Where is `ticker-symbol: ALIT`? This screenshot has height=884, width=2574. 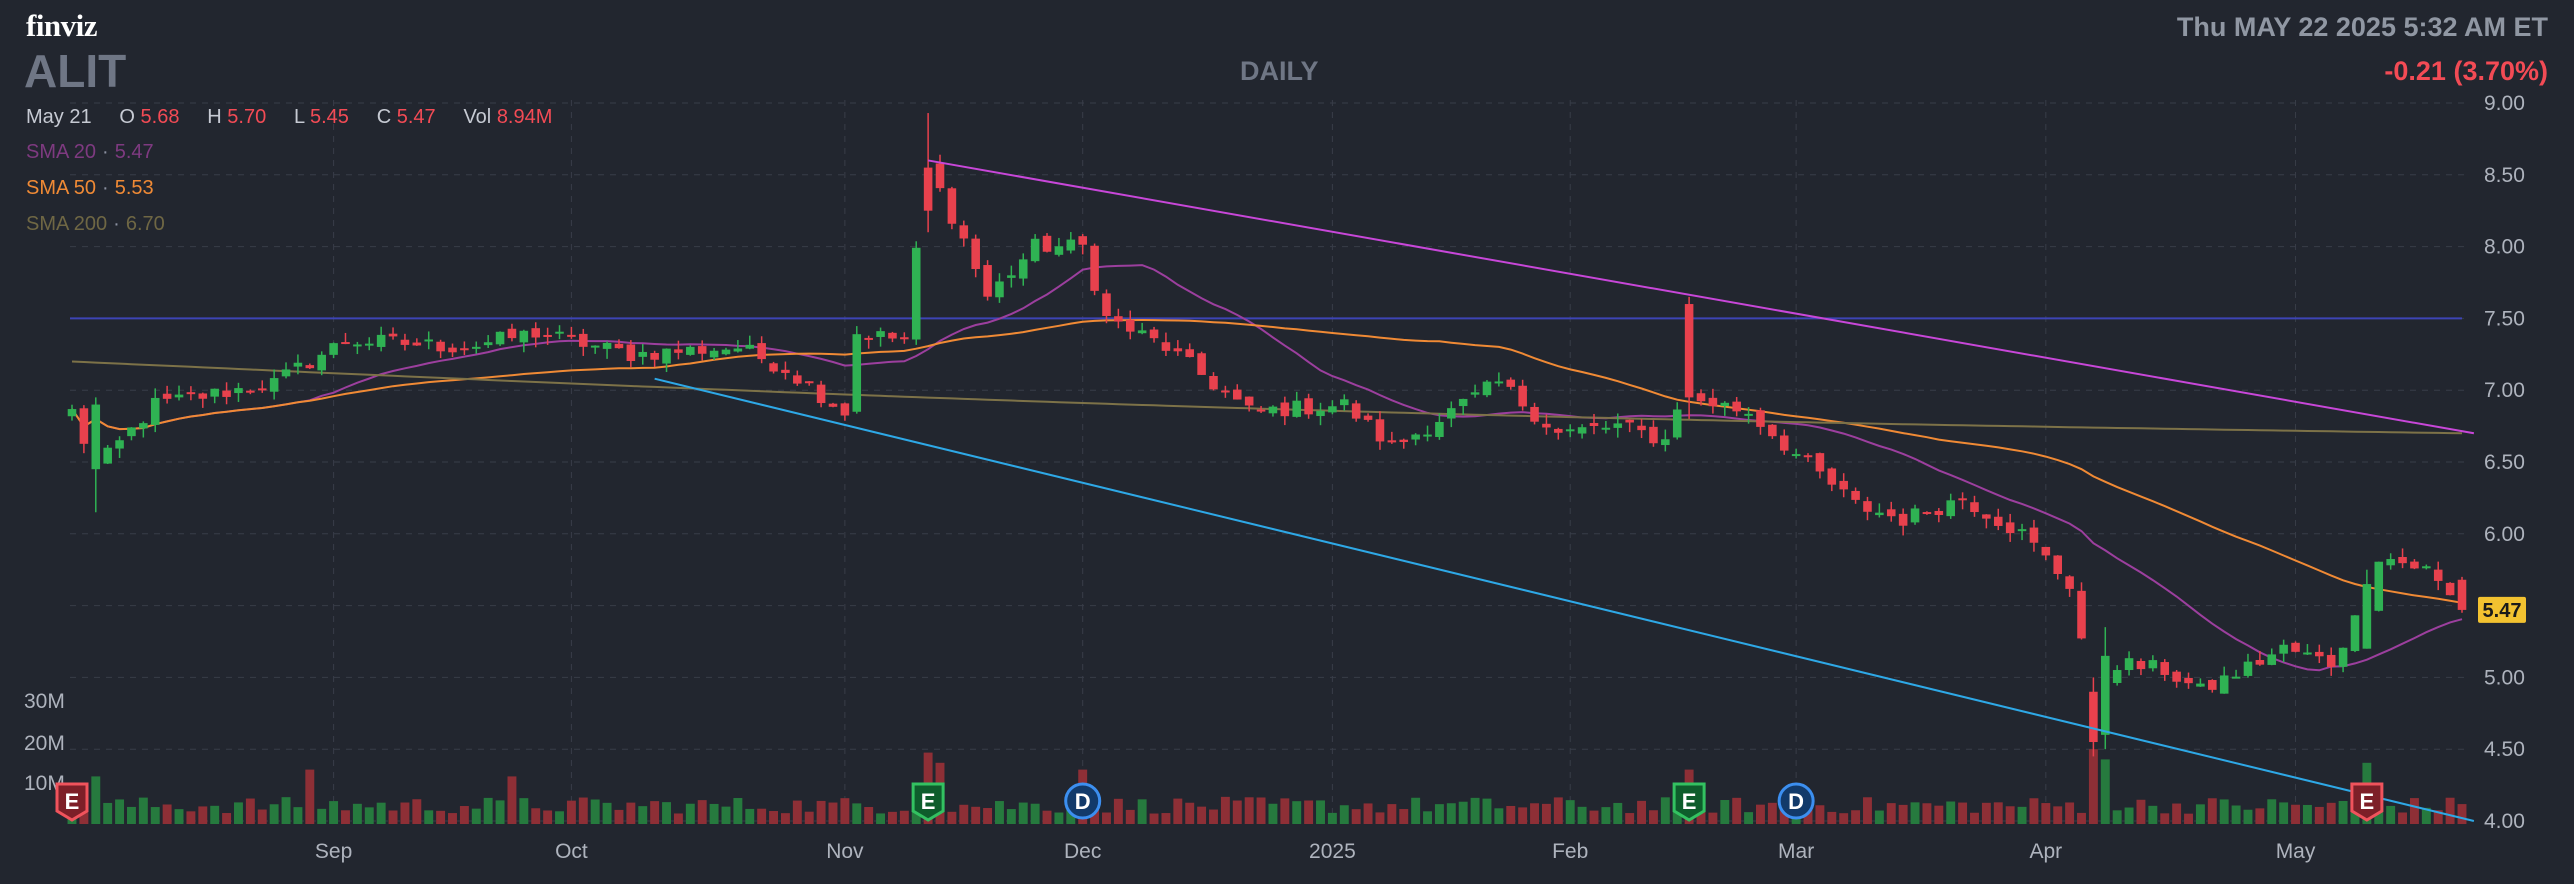
ticker-symbol: ALIT is located at coordinates (75, 71).